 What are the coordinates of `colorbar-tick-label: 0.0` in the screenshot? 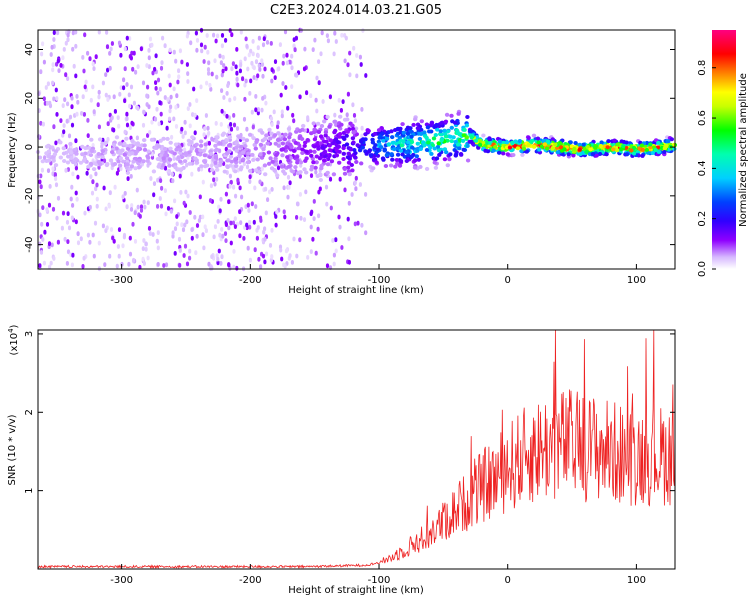 It's located at (702, 269).